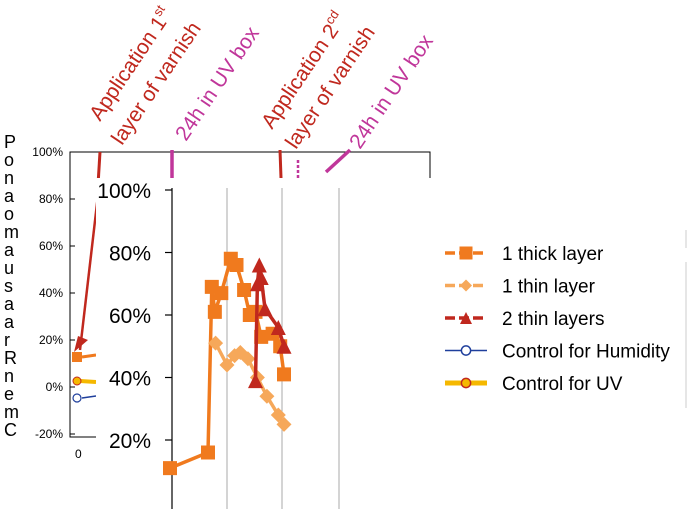  Describe the element at coordinates (77, 398) in the screenshot. I see `background-humidity-marker` at that location.